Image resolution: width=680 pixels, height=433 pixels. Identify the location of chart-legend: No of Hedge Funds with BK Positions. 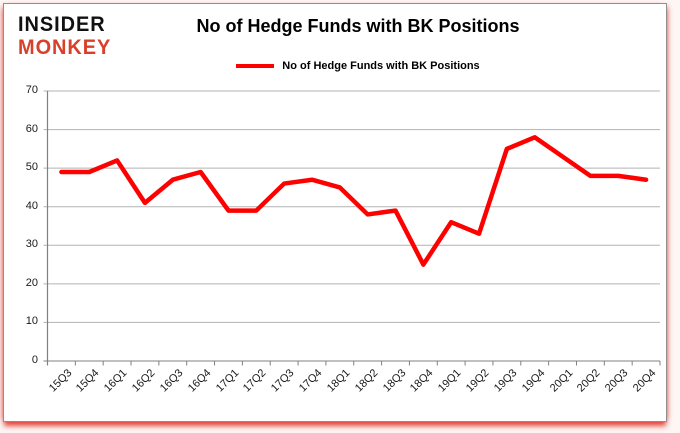
(358, 66).